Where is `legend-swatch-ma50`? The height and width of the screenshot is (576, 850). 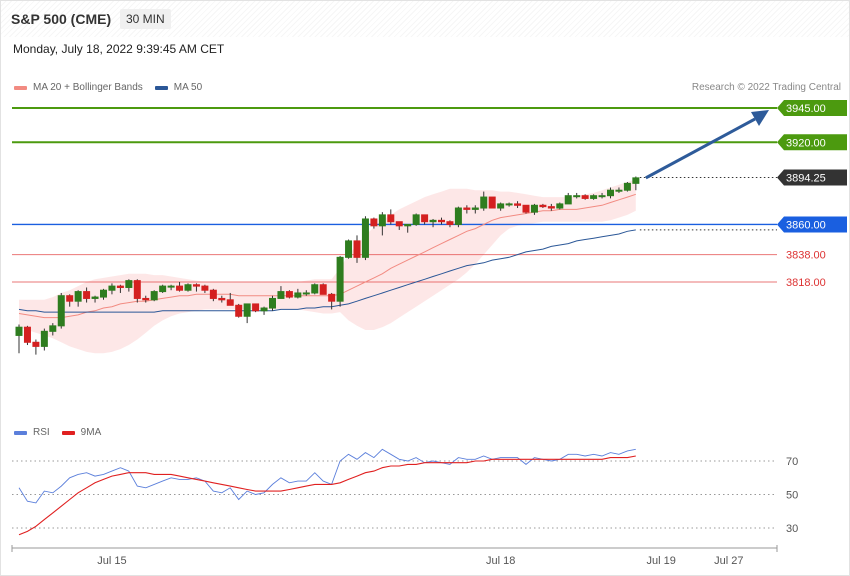 legend-swatch-ma50 is located at coordinates (161, 87).